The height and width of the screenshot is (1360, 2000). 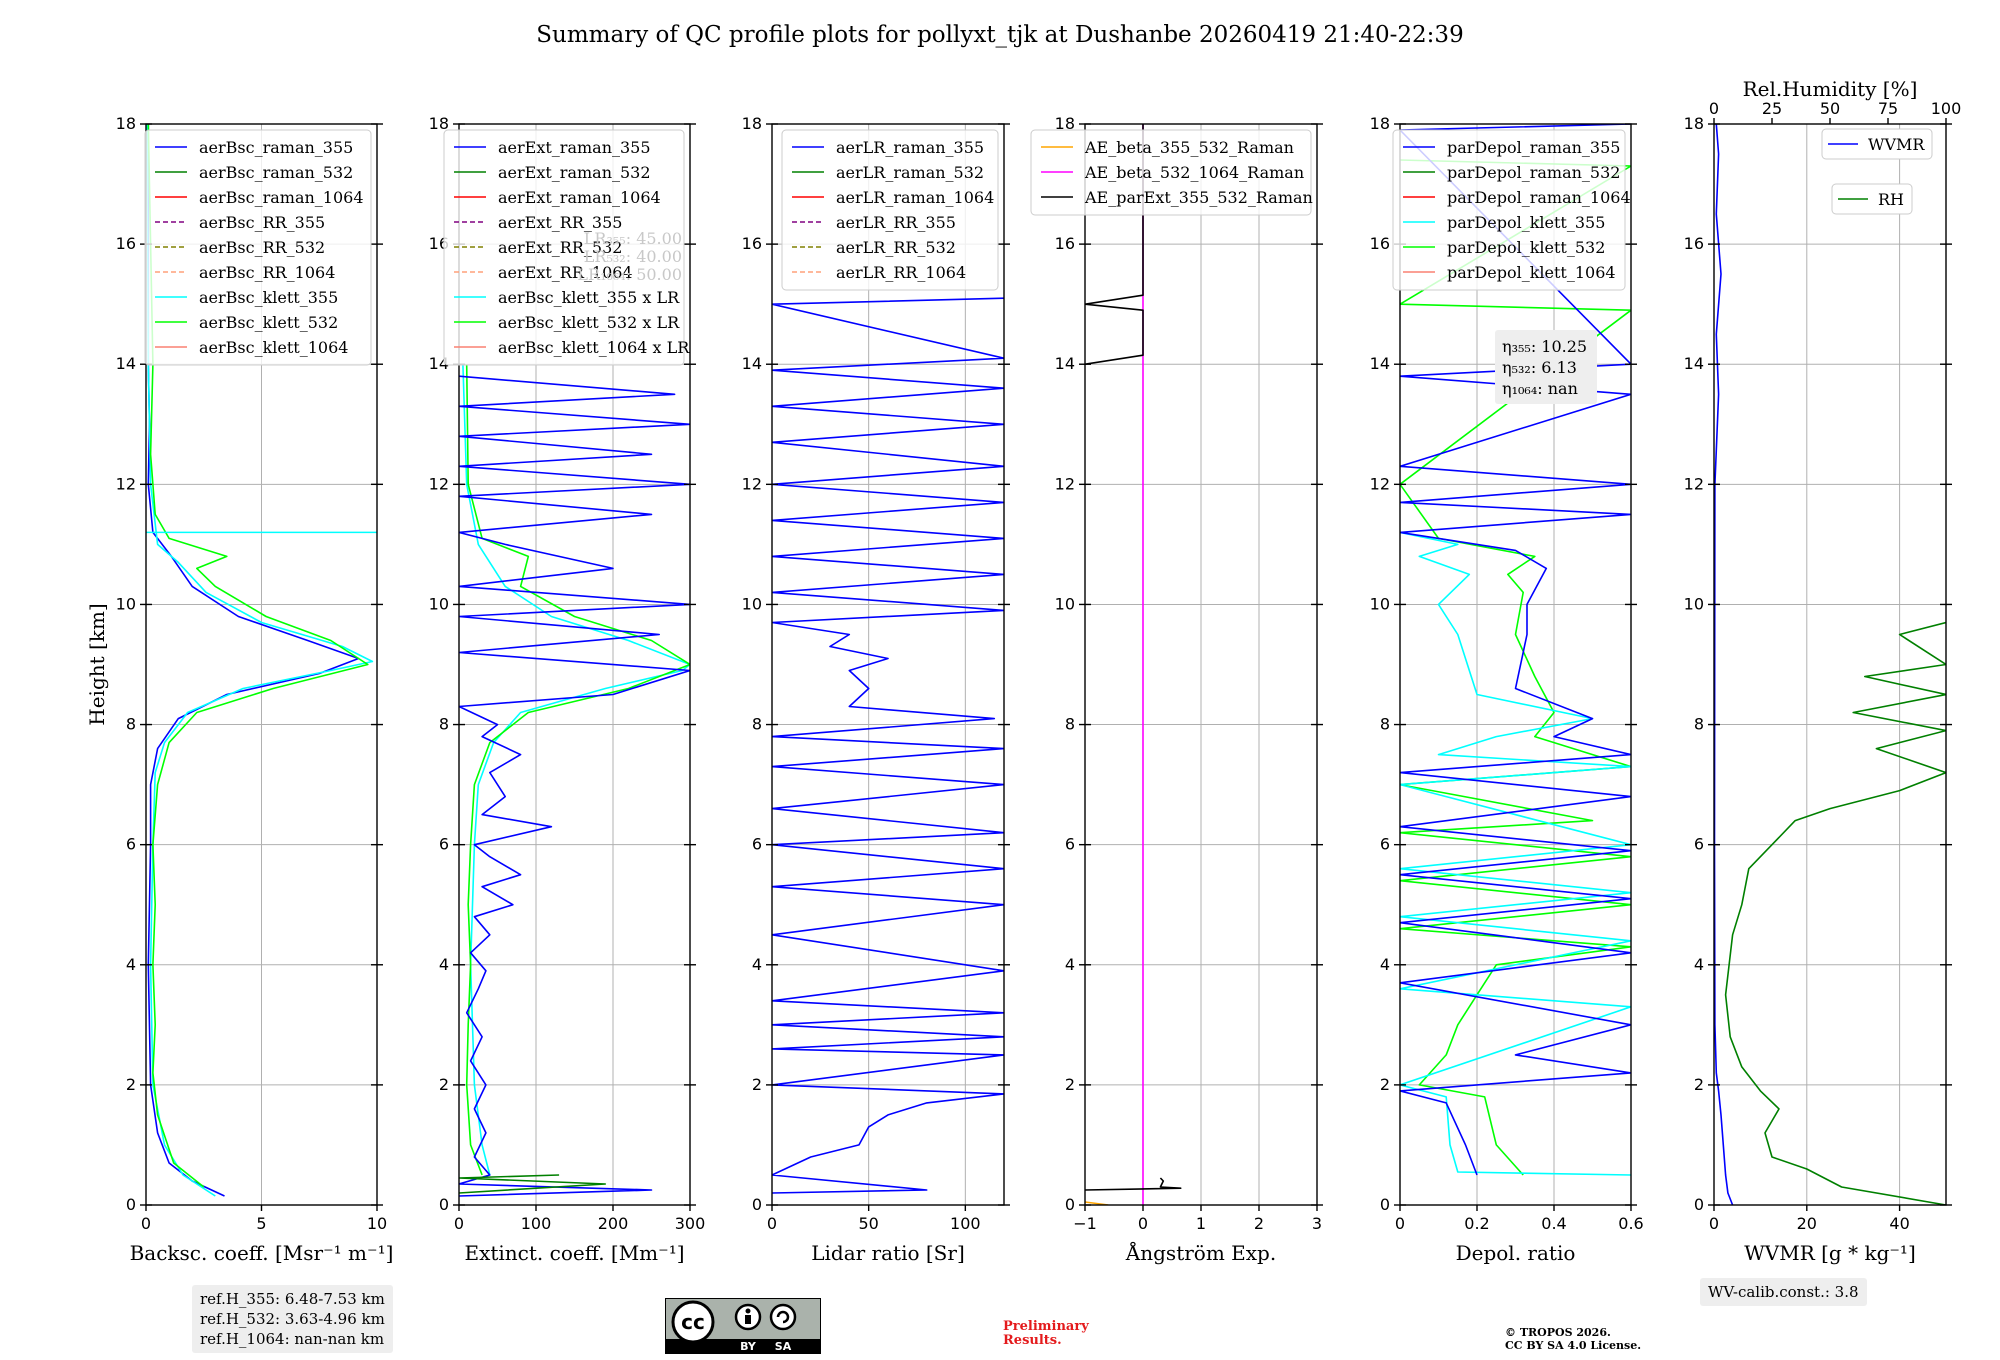 What do you see at coordinates (915, 197) in the screenshot?
I see `legend-label: aerLR_raman_1064` at bounding box center [915, 197].